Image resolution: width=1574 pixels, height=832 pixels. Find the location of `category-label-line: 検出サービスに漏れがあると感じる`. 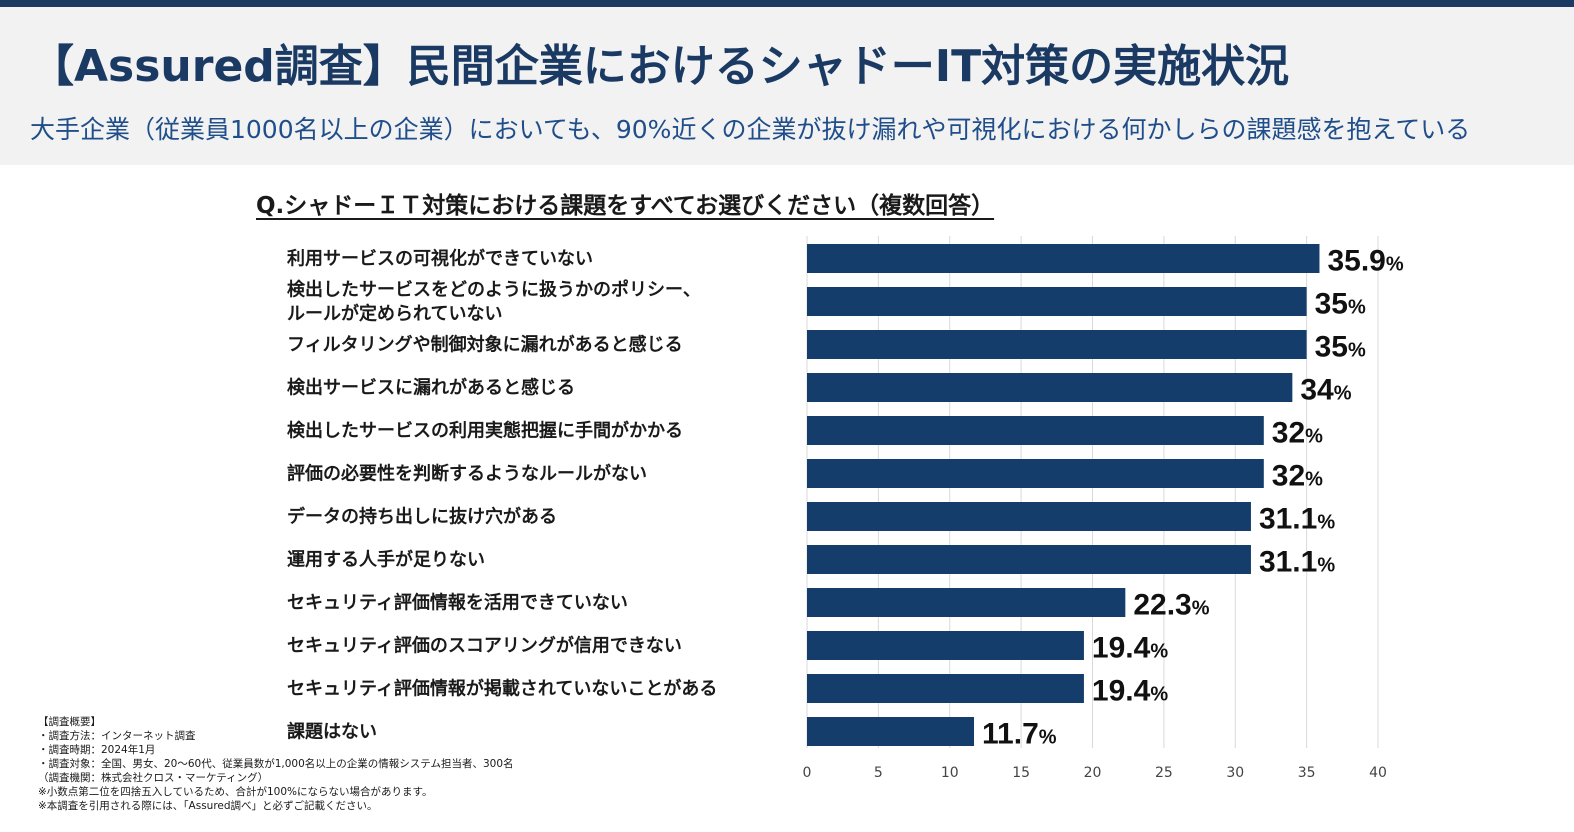

category-label-line: 検出サービスに漏れがあると感じる is located at coordinates (431, 388).